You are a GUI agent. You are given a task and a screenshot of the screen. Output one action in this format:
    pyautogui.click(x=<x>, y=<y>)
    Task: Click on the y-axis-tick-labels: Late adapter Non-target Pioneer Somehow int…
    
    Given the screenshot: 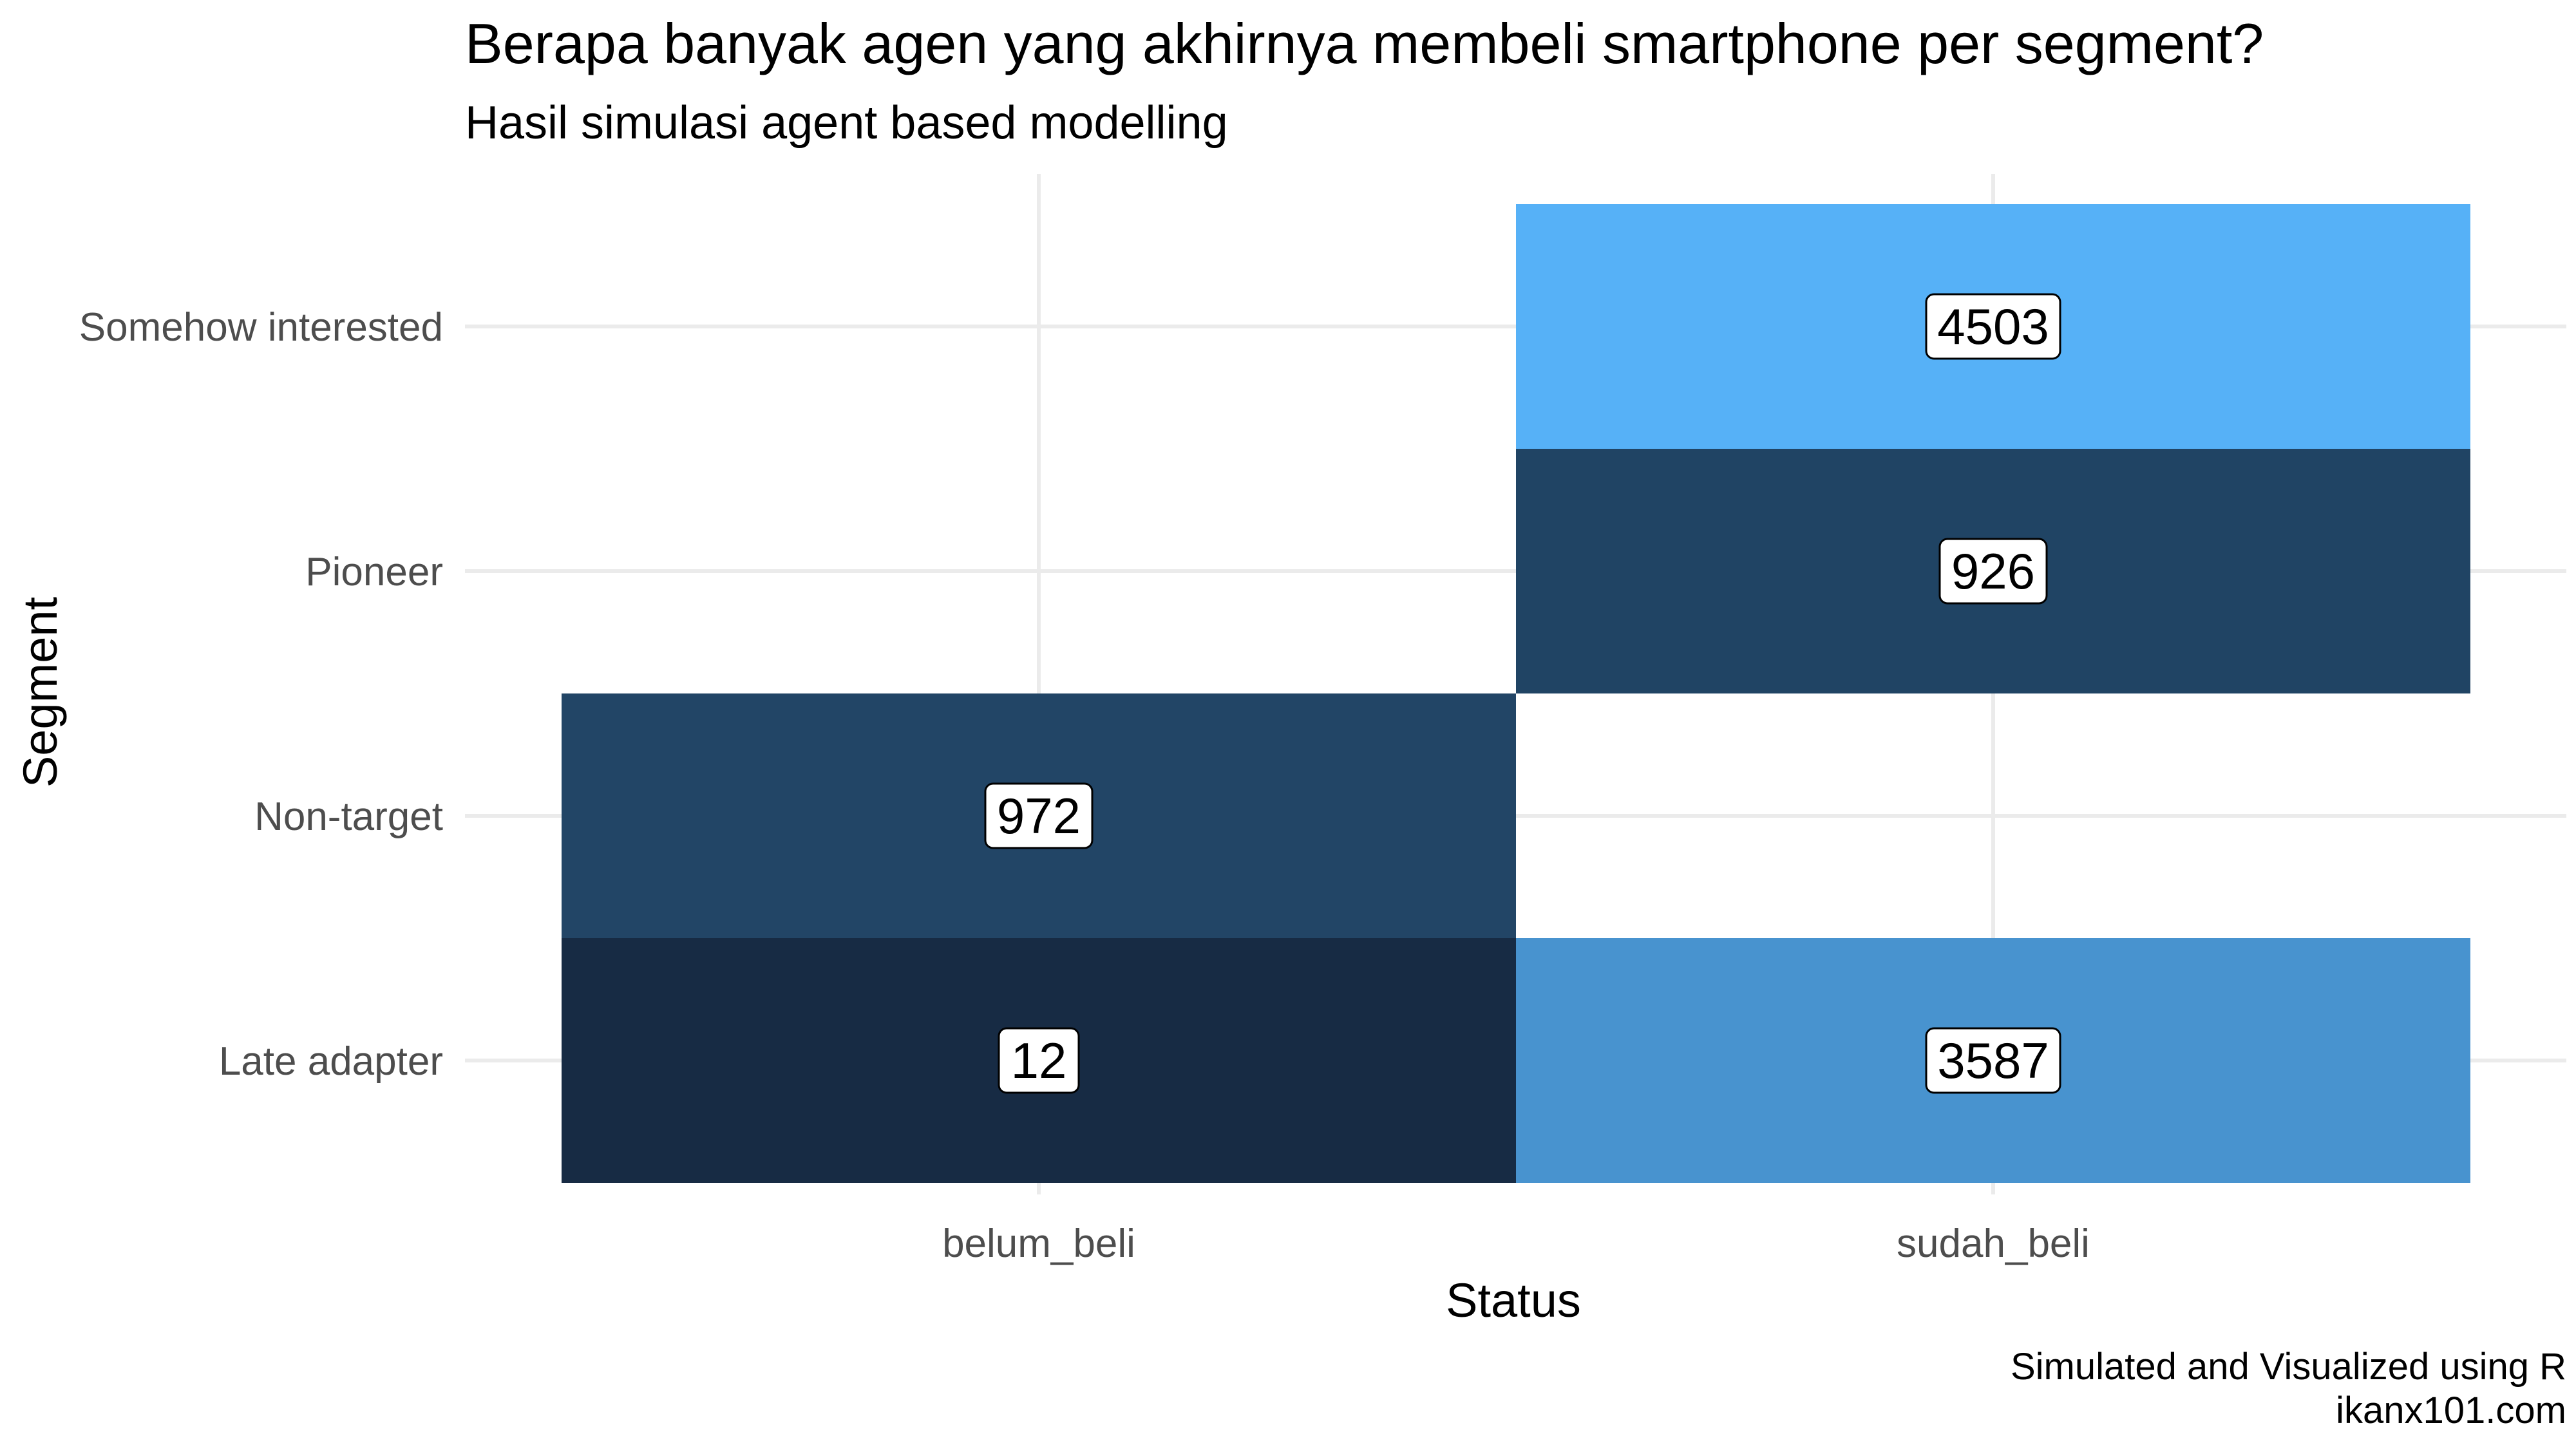 What is the action you would take?
    pyautogui.click(x=261, y=694)
    